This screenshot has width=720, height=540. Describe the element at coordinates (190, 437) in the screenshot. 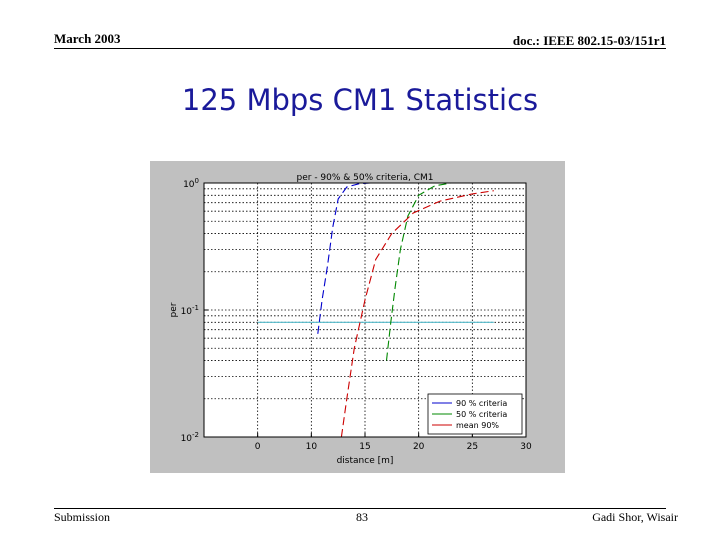

I see `y-tick-label: 10⁻²` at that location.